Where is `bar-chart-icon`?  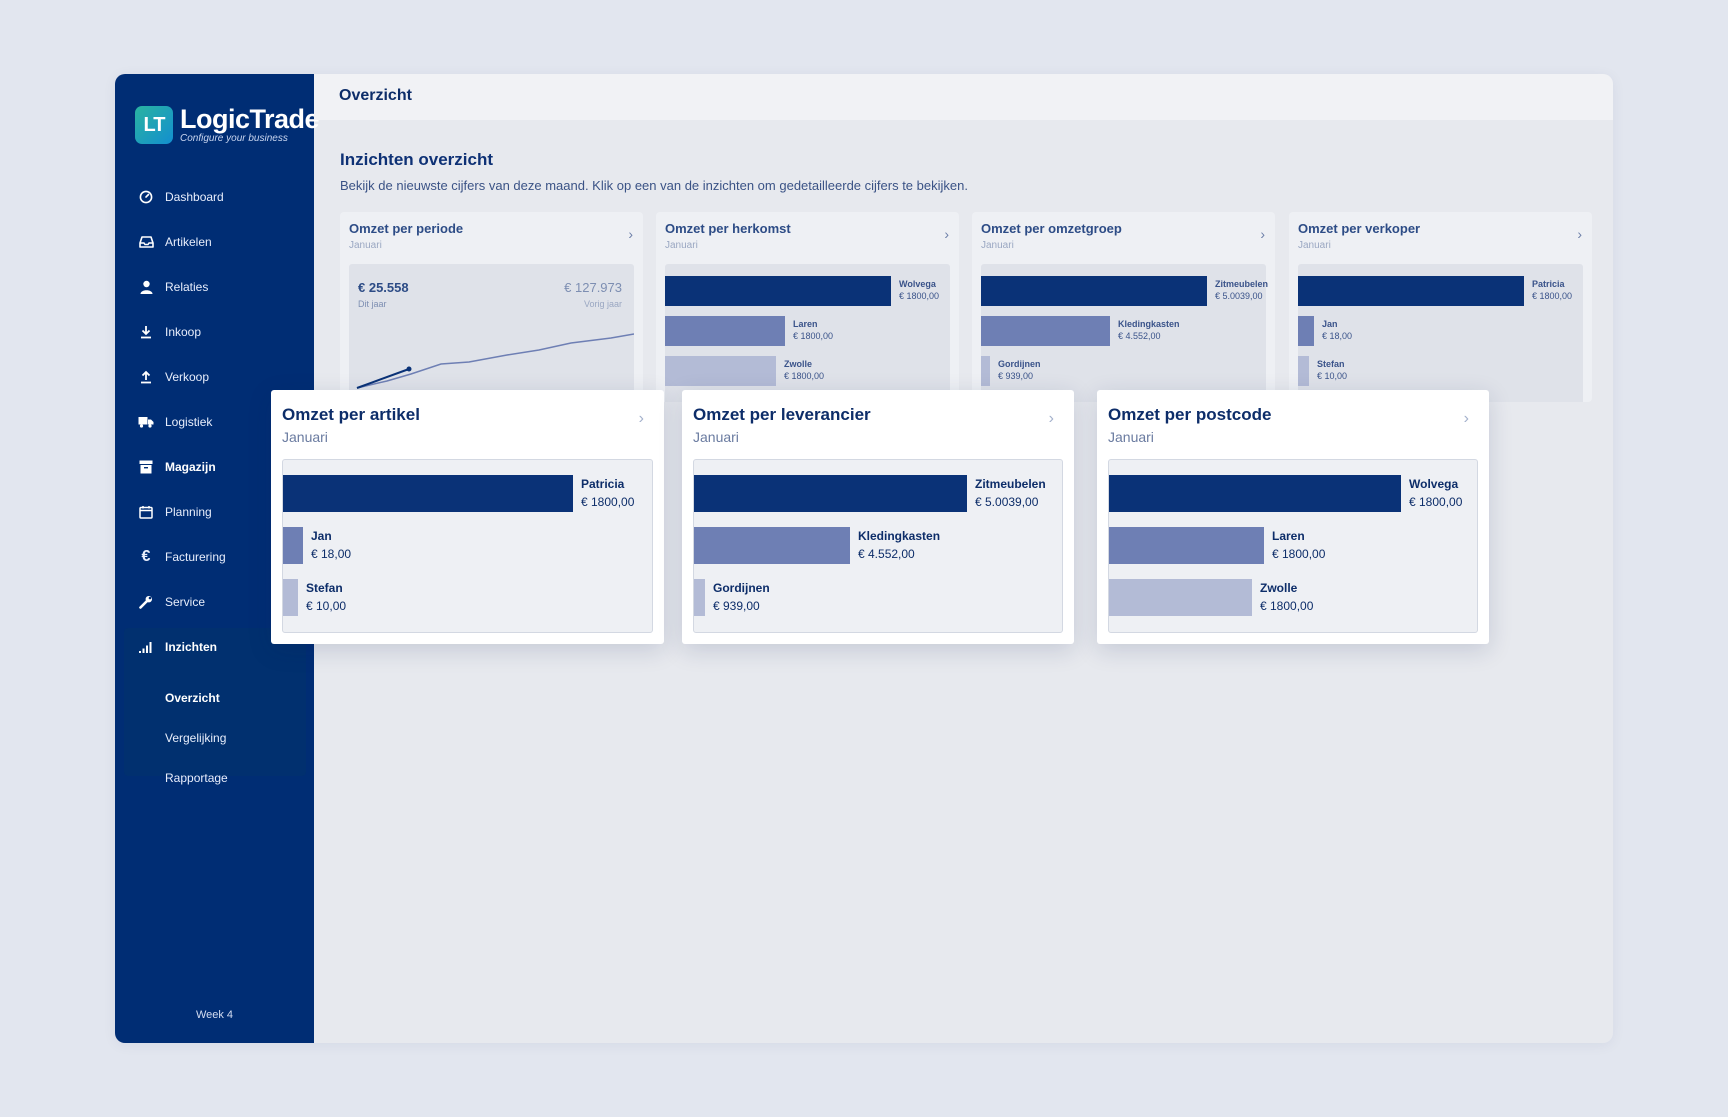 bar-chart-icon is located at coordinates (146, 647).